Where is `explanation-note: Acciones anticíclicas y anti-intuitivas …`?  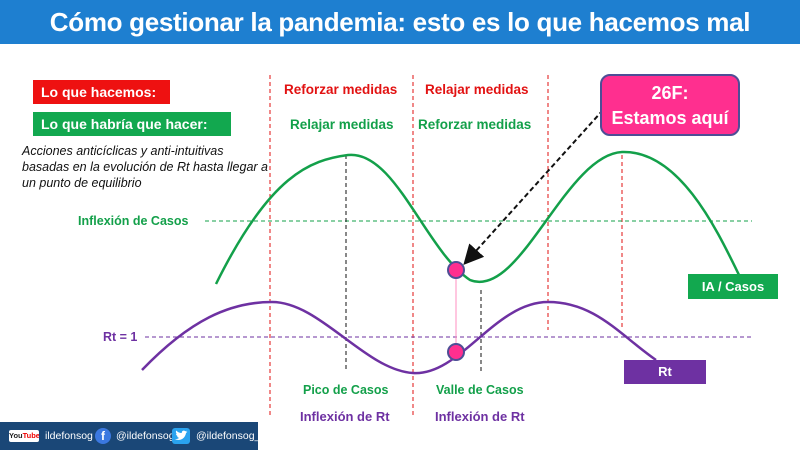
explanation-note: Acciones anticíclicas y anti-intuitivas … is located at coordinates (145, 167).